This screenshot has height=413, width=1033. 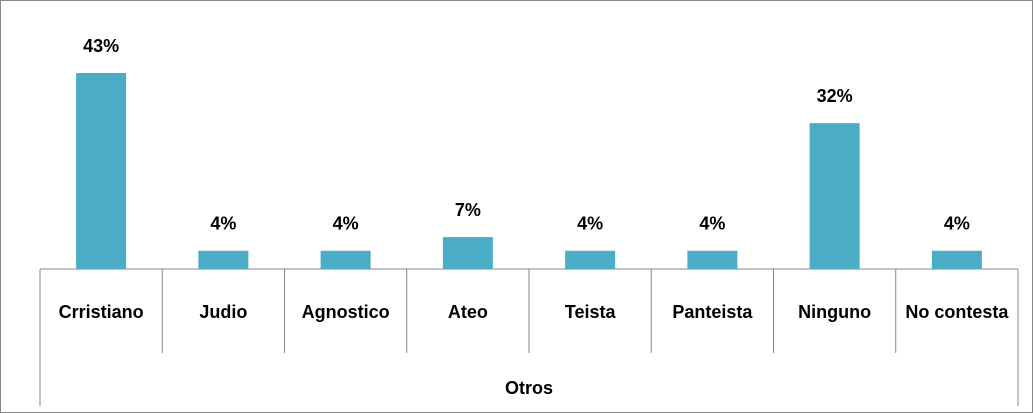 What do you see at coordinates (528, 388) in the screenshot?
I see `group-label: Otros` at bounding box center [528, 388].